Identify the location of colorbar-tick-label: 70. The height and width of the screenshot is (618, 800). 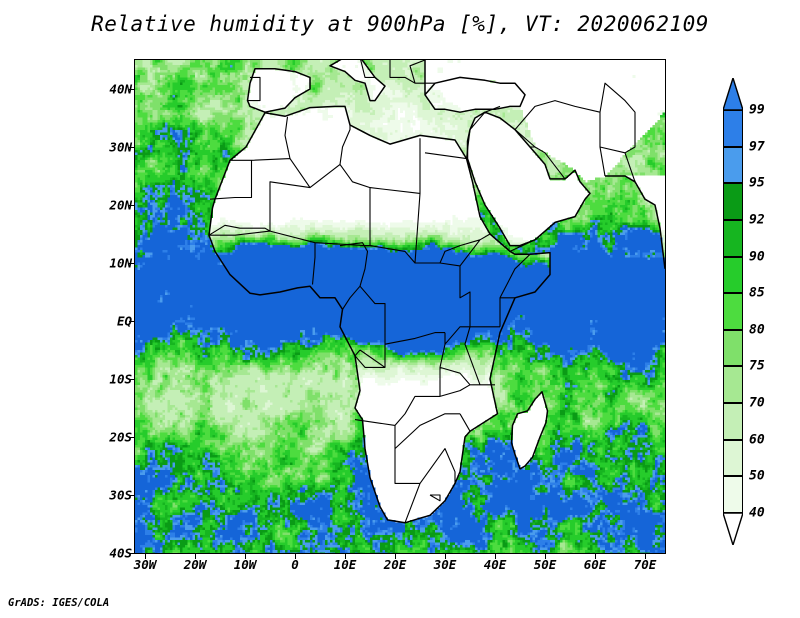
(757, 403).